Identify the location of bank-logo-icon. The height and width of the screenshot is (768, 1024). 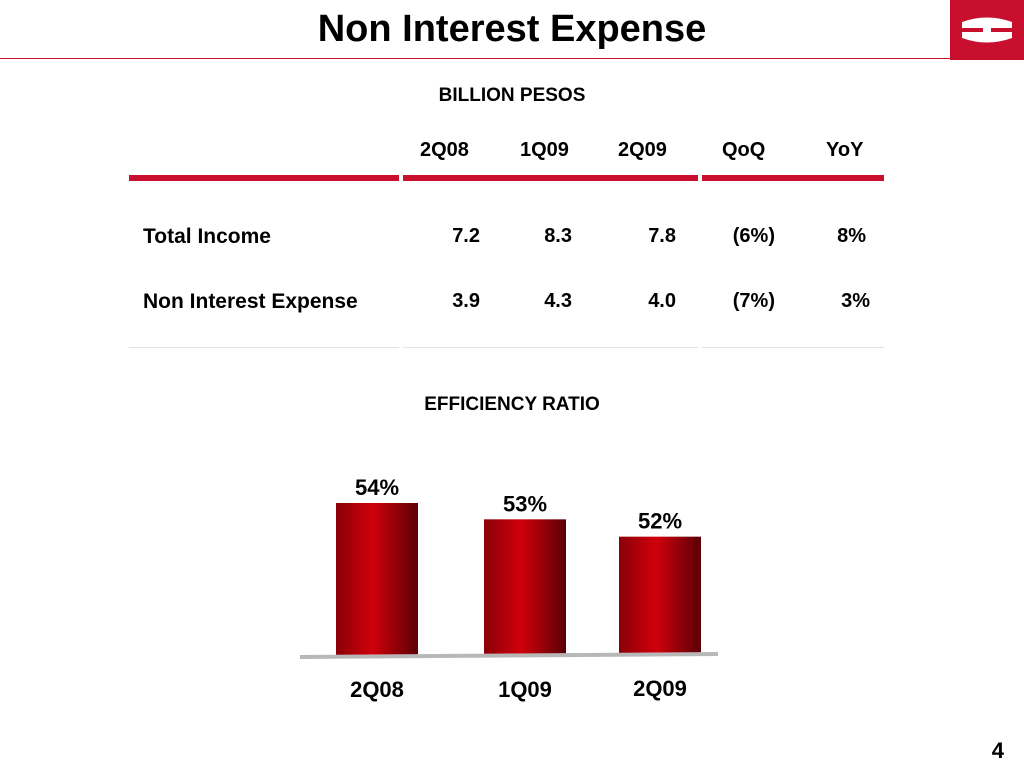
(987, 30).